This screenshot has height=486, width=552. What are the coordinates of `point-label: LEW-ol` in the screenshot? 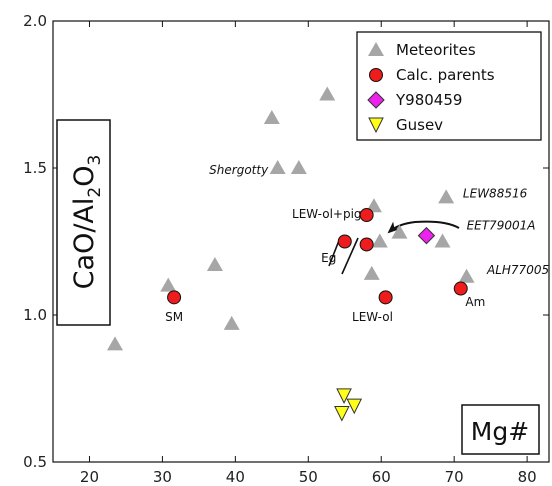 It's located at (372, 317).